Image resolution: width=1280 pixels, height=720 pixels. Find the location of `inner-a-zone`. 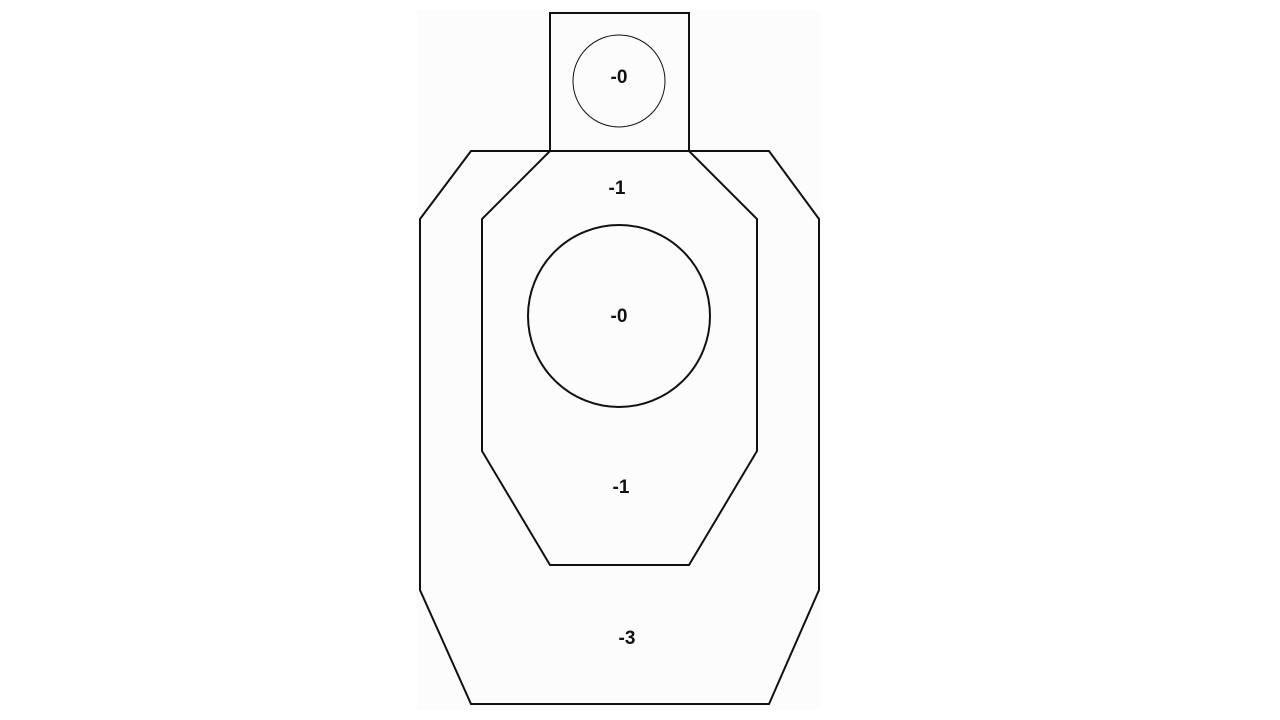

inner-a-zone is located at coordinates (619, 358).